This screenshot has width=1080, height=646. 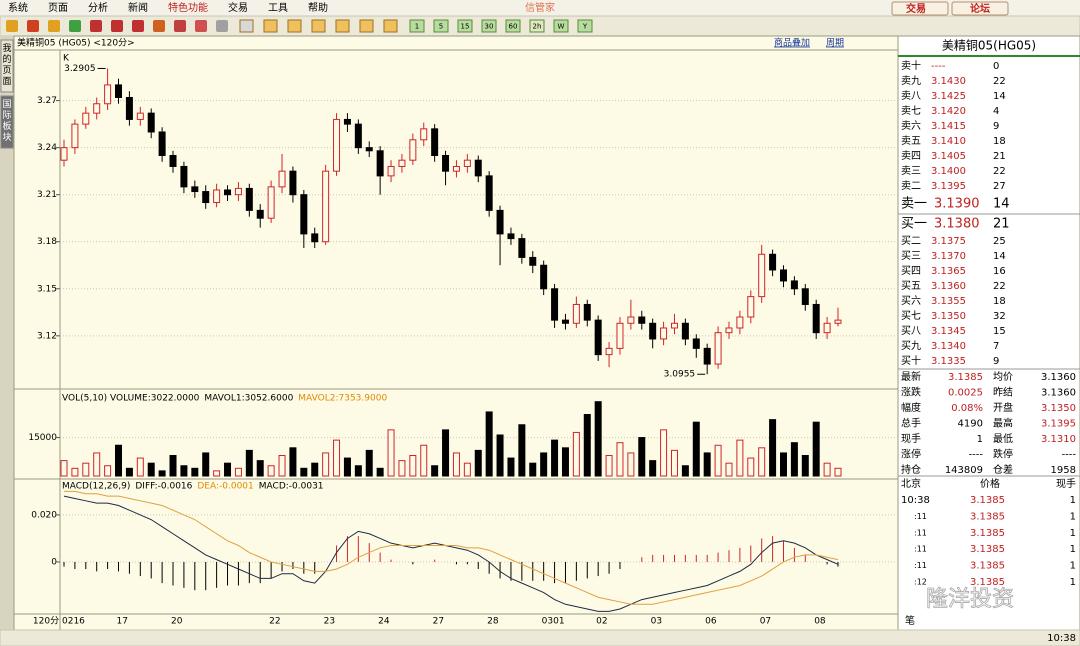 I want to click on period-label: 60, so click(x=513, y=27).